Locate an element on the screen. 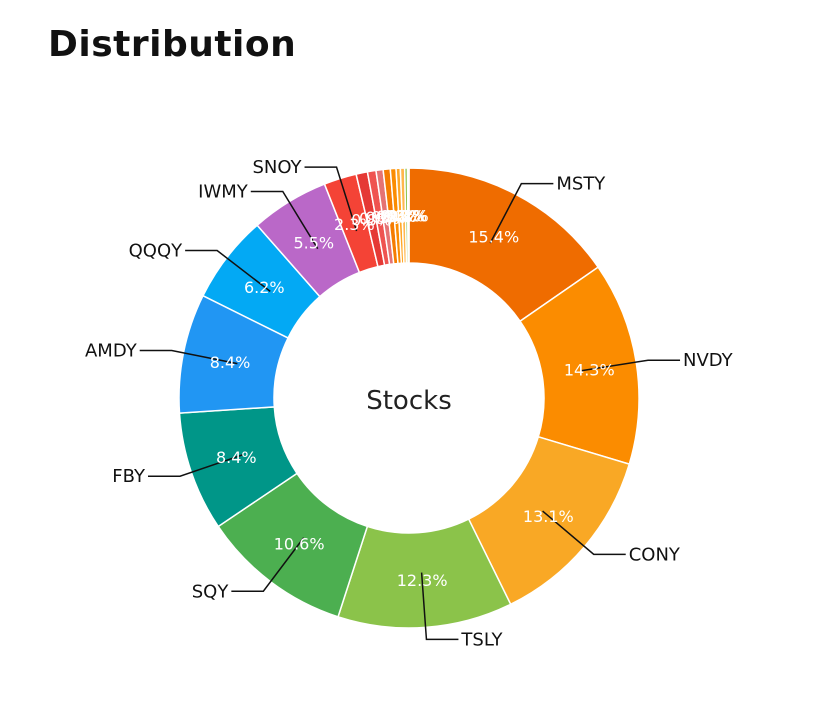 This screenshot has width=819, height=704. slice-percent-tsly: 12.3% is located at coordinates (422, 580).